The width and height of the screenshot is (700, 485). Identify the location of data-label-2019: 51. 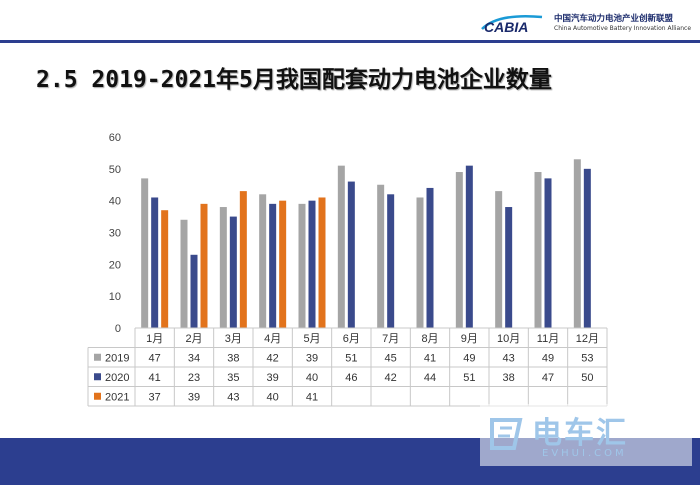
(351, 358).